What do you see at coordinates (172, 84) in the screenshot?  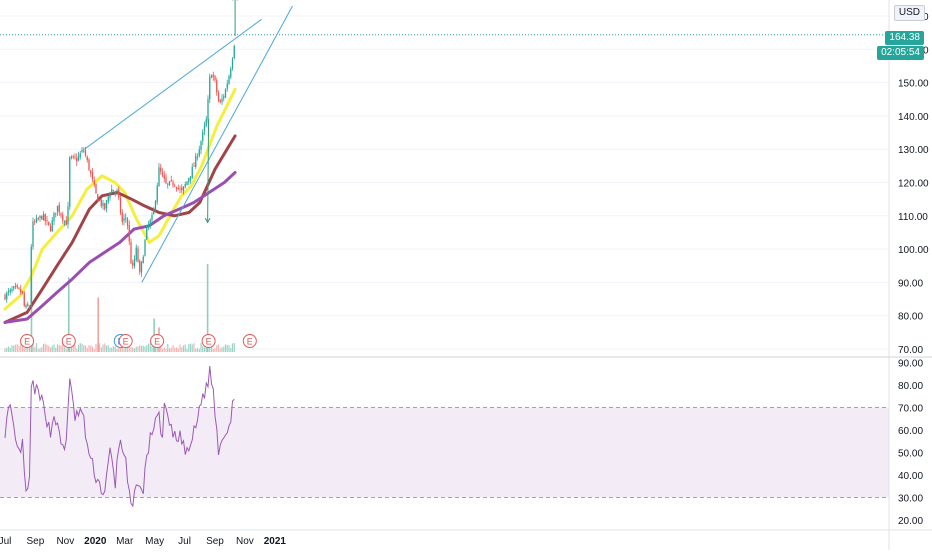 I see `trendline` at bounding box center [172, 84].